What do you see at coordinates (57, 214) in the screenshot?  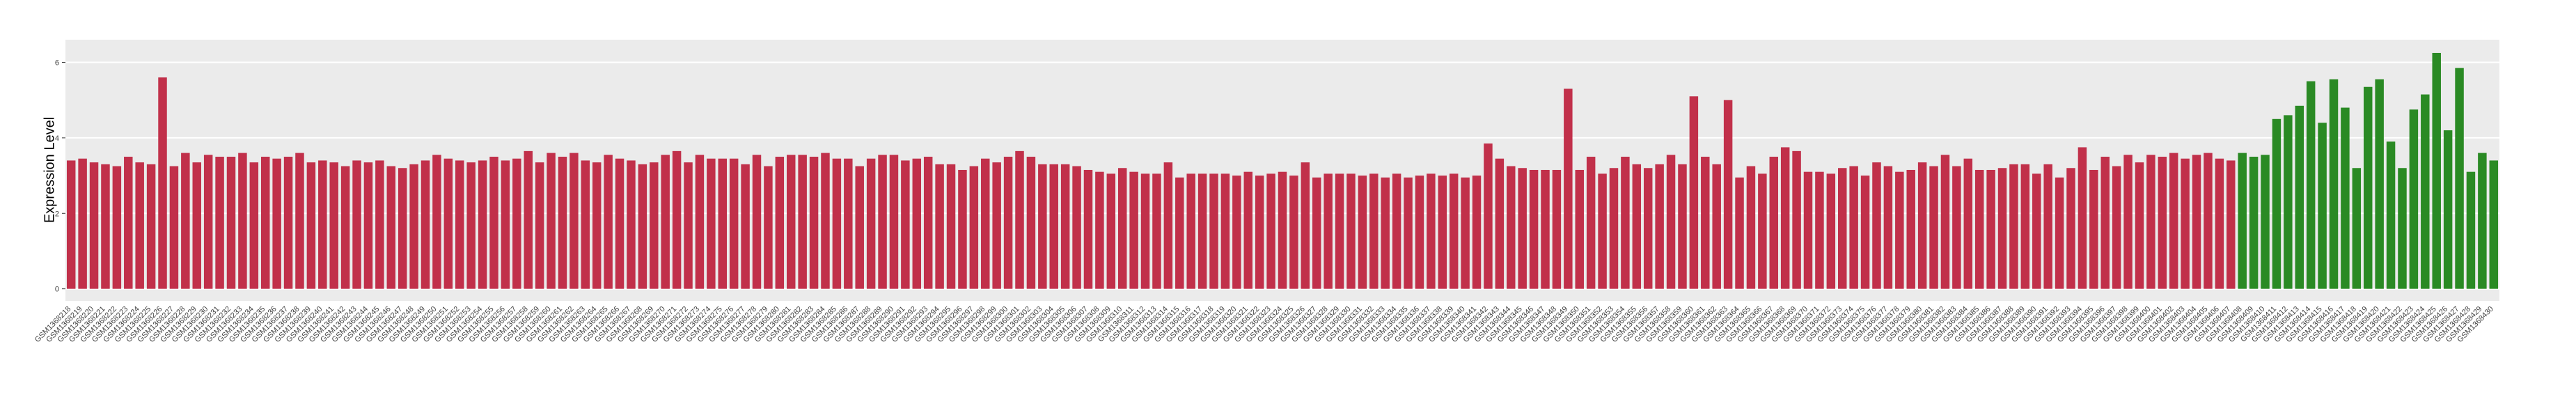 I see `y-tick-label: 2` at bounding box center [57, 214].